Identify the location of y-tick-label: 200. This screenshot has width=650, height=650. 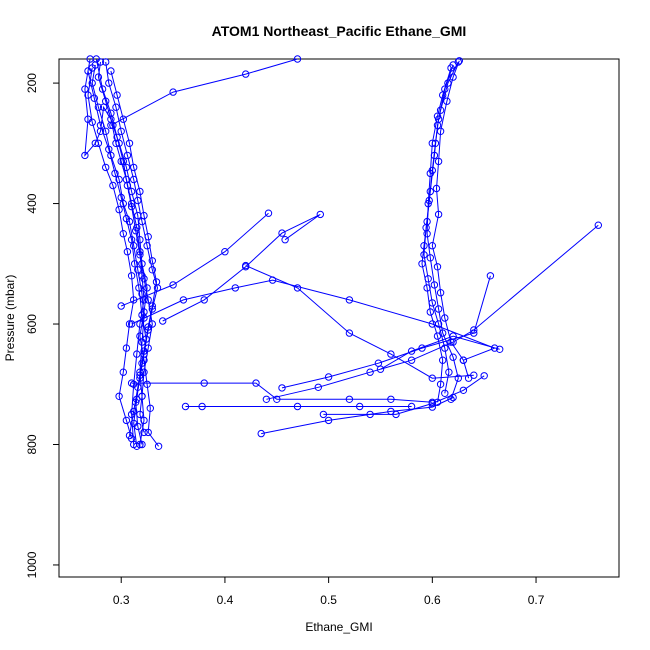
(32, 83).